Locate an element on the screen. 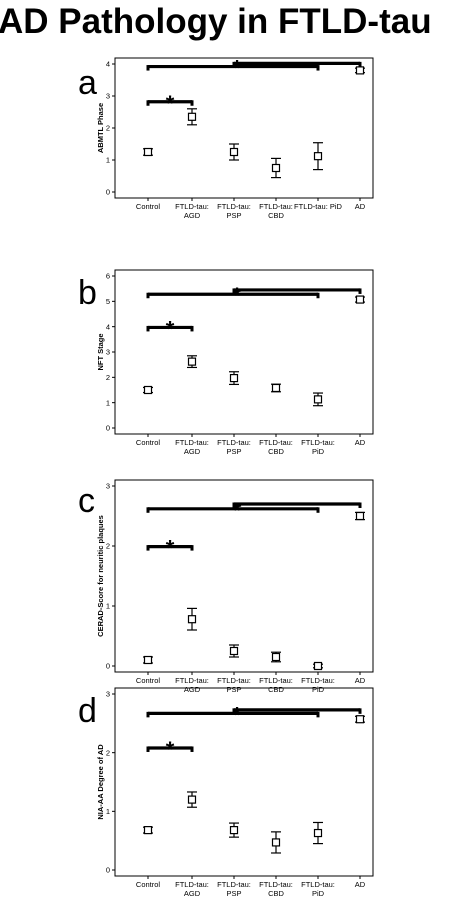 This screenshot has height=900, width=472. panel-label: d is located at coordinates (87, 711).